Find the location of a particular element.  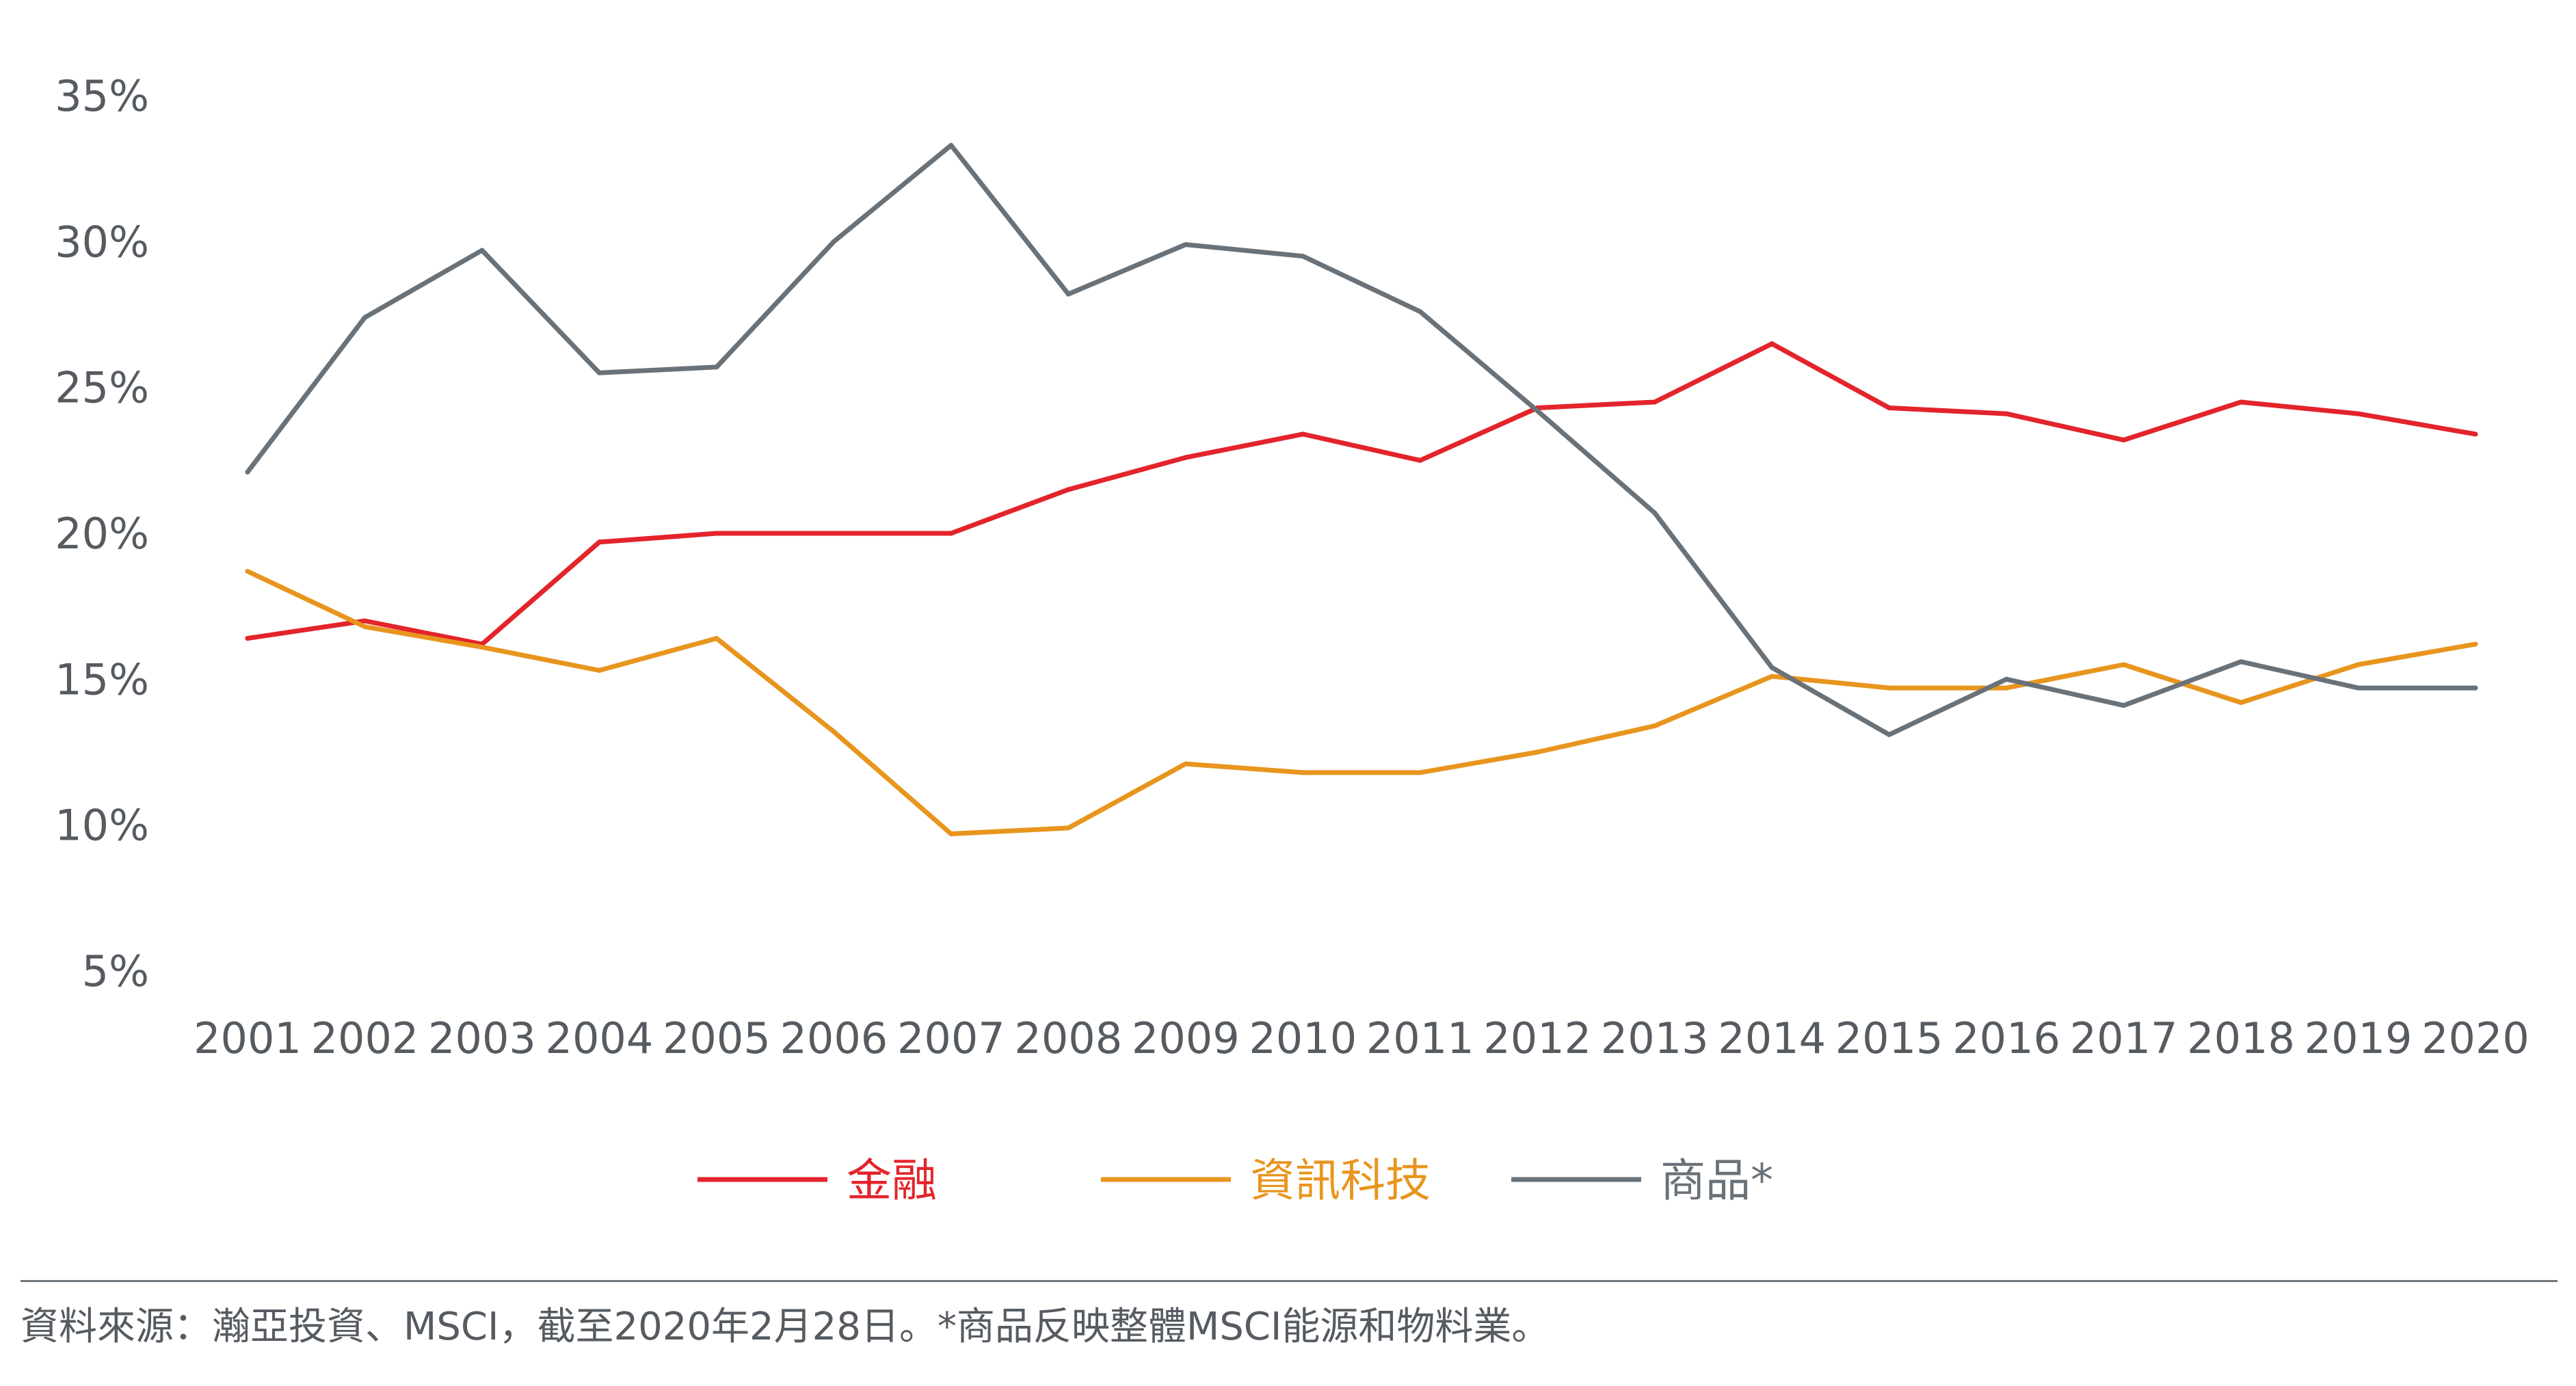

x-tick-label: 2018 is located at coordinates (2241, 1038).